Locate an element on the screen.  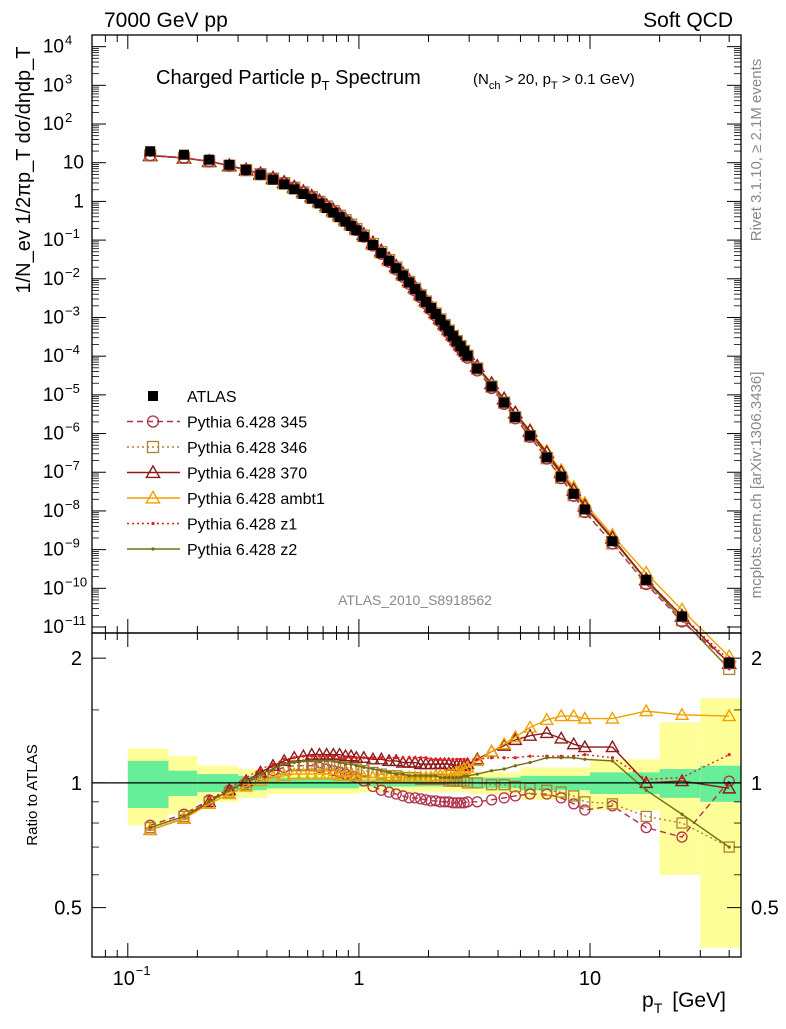
main-plot-title: Charged Particle pT Spectrum is located at coordinates (288, 80).